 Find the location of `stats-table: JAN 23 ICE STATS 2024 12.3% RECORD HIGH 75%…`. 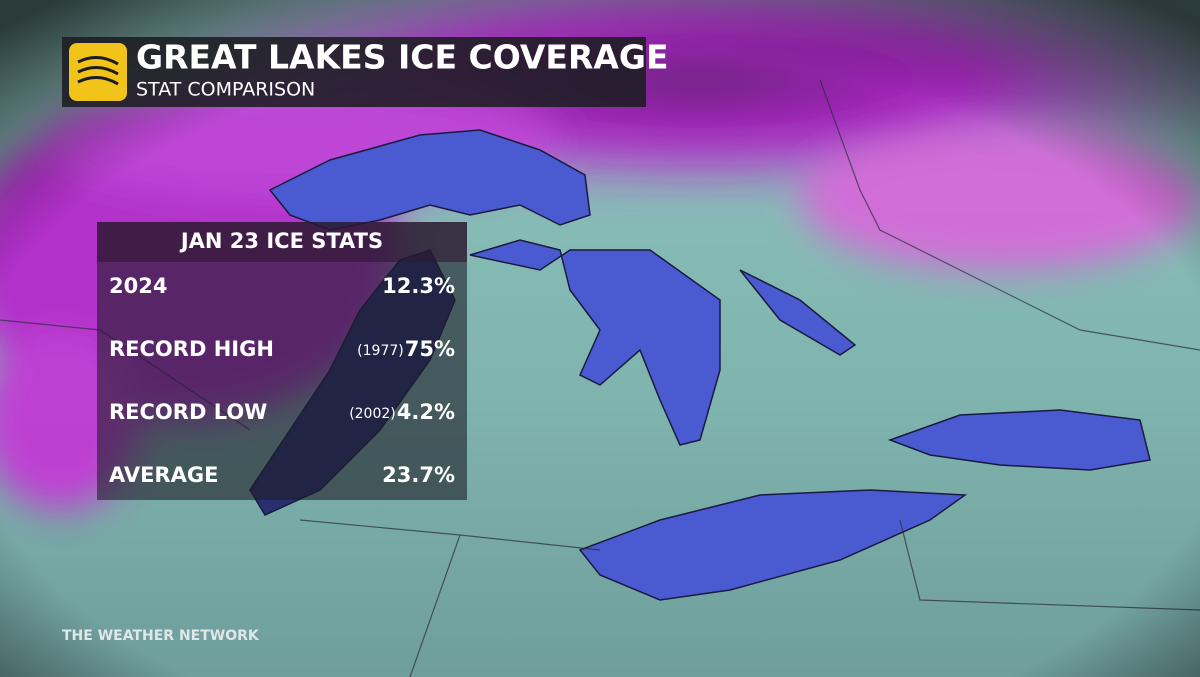

stats-table: JAN 23 ICE STATS 2024 12.3% RECORD HIGH 75%… is located at coordinates (282, 361).